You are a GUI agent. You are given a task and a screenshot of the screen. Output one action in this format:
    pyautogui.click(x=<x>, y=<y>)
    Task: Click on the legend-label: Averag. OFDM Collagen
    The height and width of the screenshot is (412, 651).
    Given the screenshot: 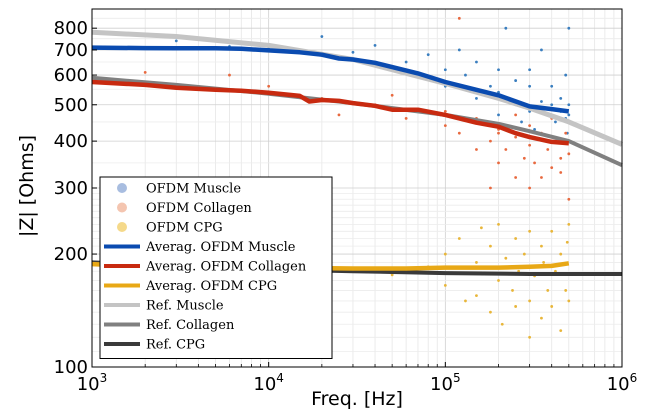 What is the action you would take?
    pyautogui.click(x=226, y=267)
    